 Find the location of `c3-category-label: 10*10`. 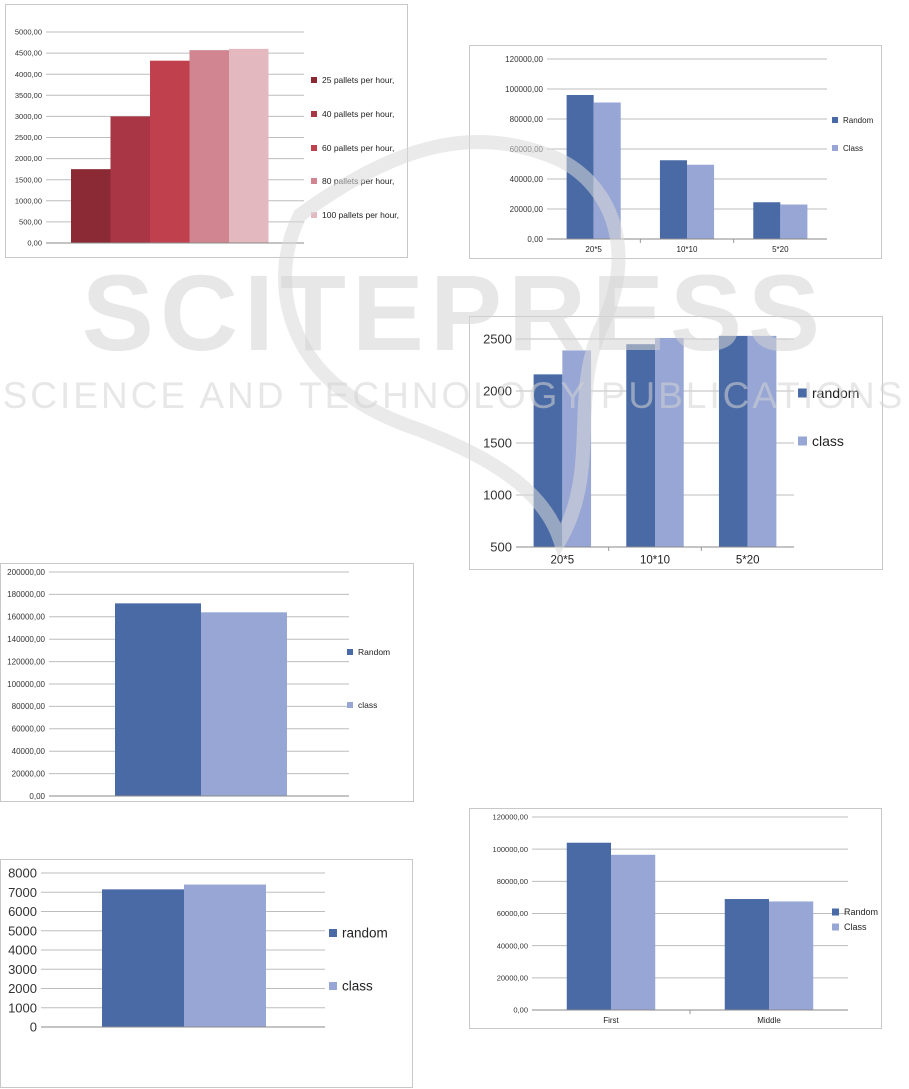

c3-category-label: 10*10 is located at coordinates (655, 561).